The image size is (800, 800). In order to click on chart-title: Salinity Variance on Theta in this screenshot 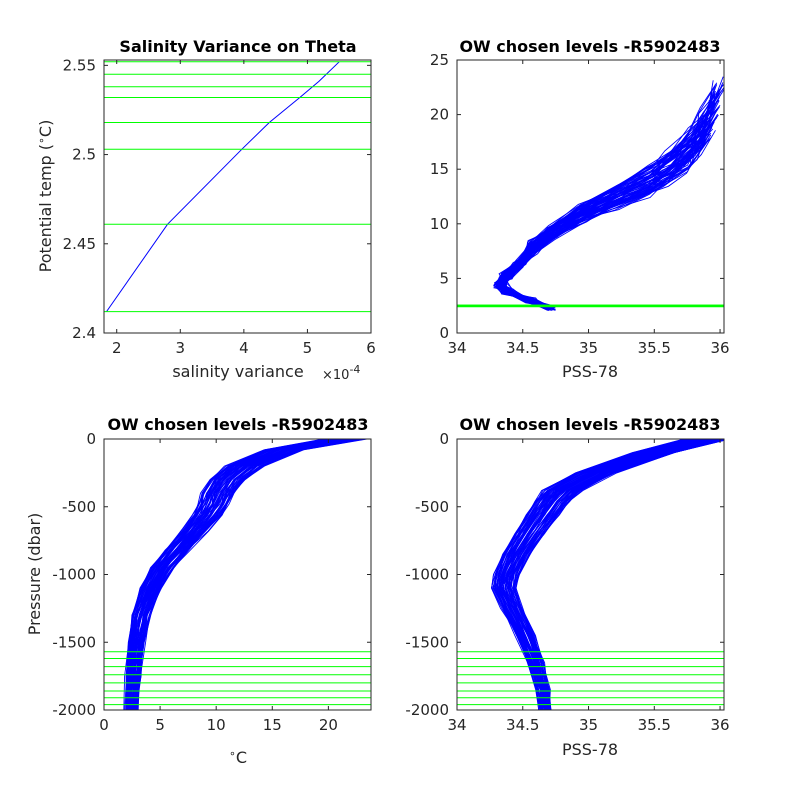, I will do `click(237, 46)`.